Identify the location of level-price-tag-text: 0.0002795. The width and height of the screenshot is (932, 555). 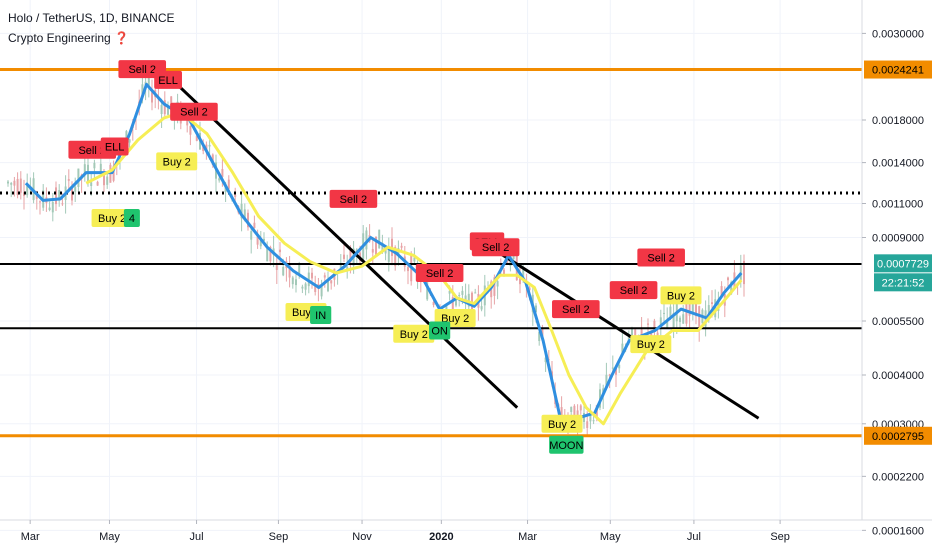
(898, 437).